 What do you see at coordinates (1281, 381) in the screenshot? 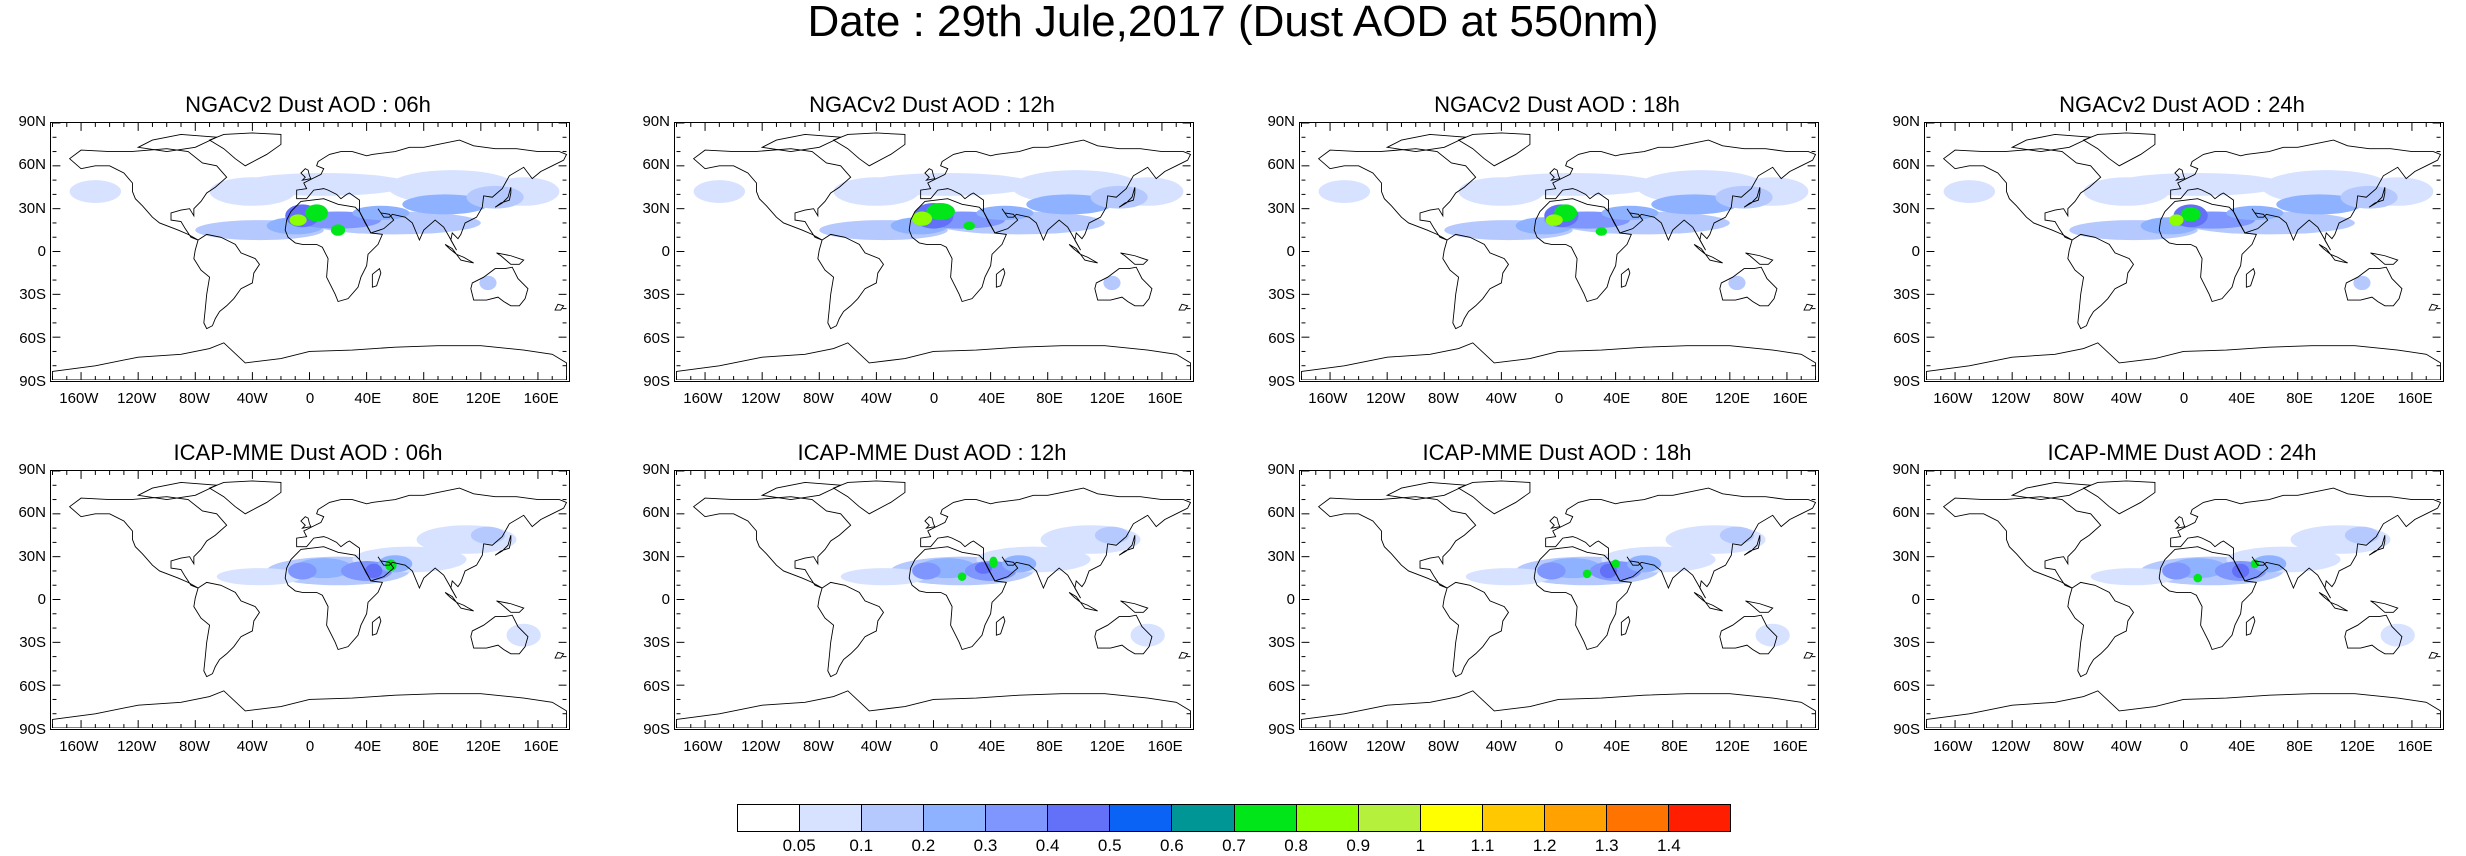
I see `lat-tick-label: 90S` at bounding box center [1281, 381].